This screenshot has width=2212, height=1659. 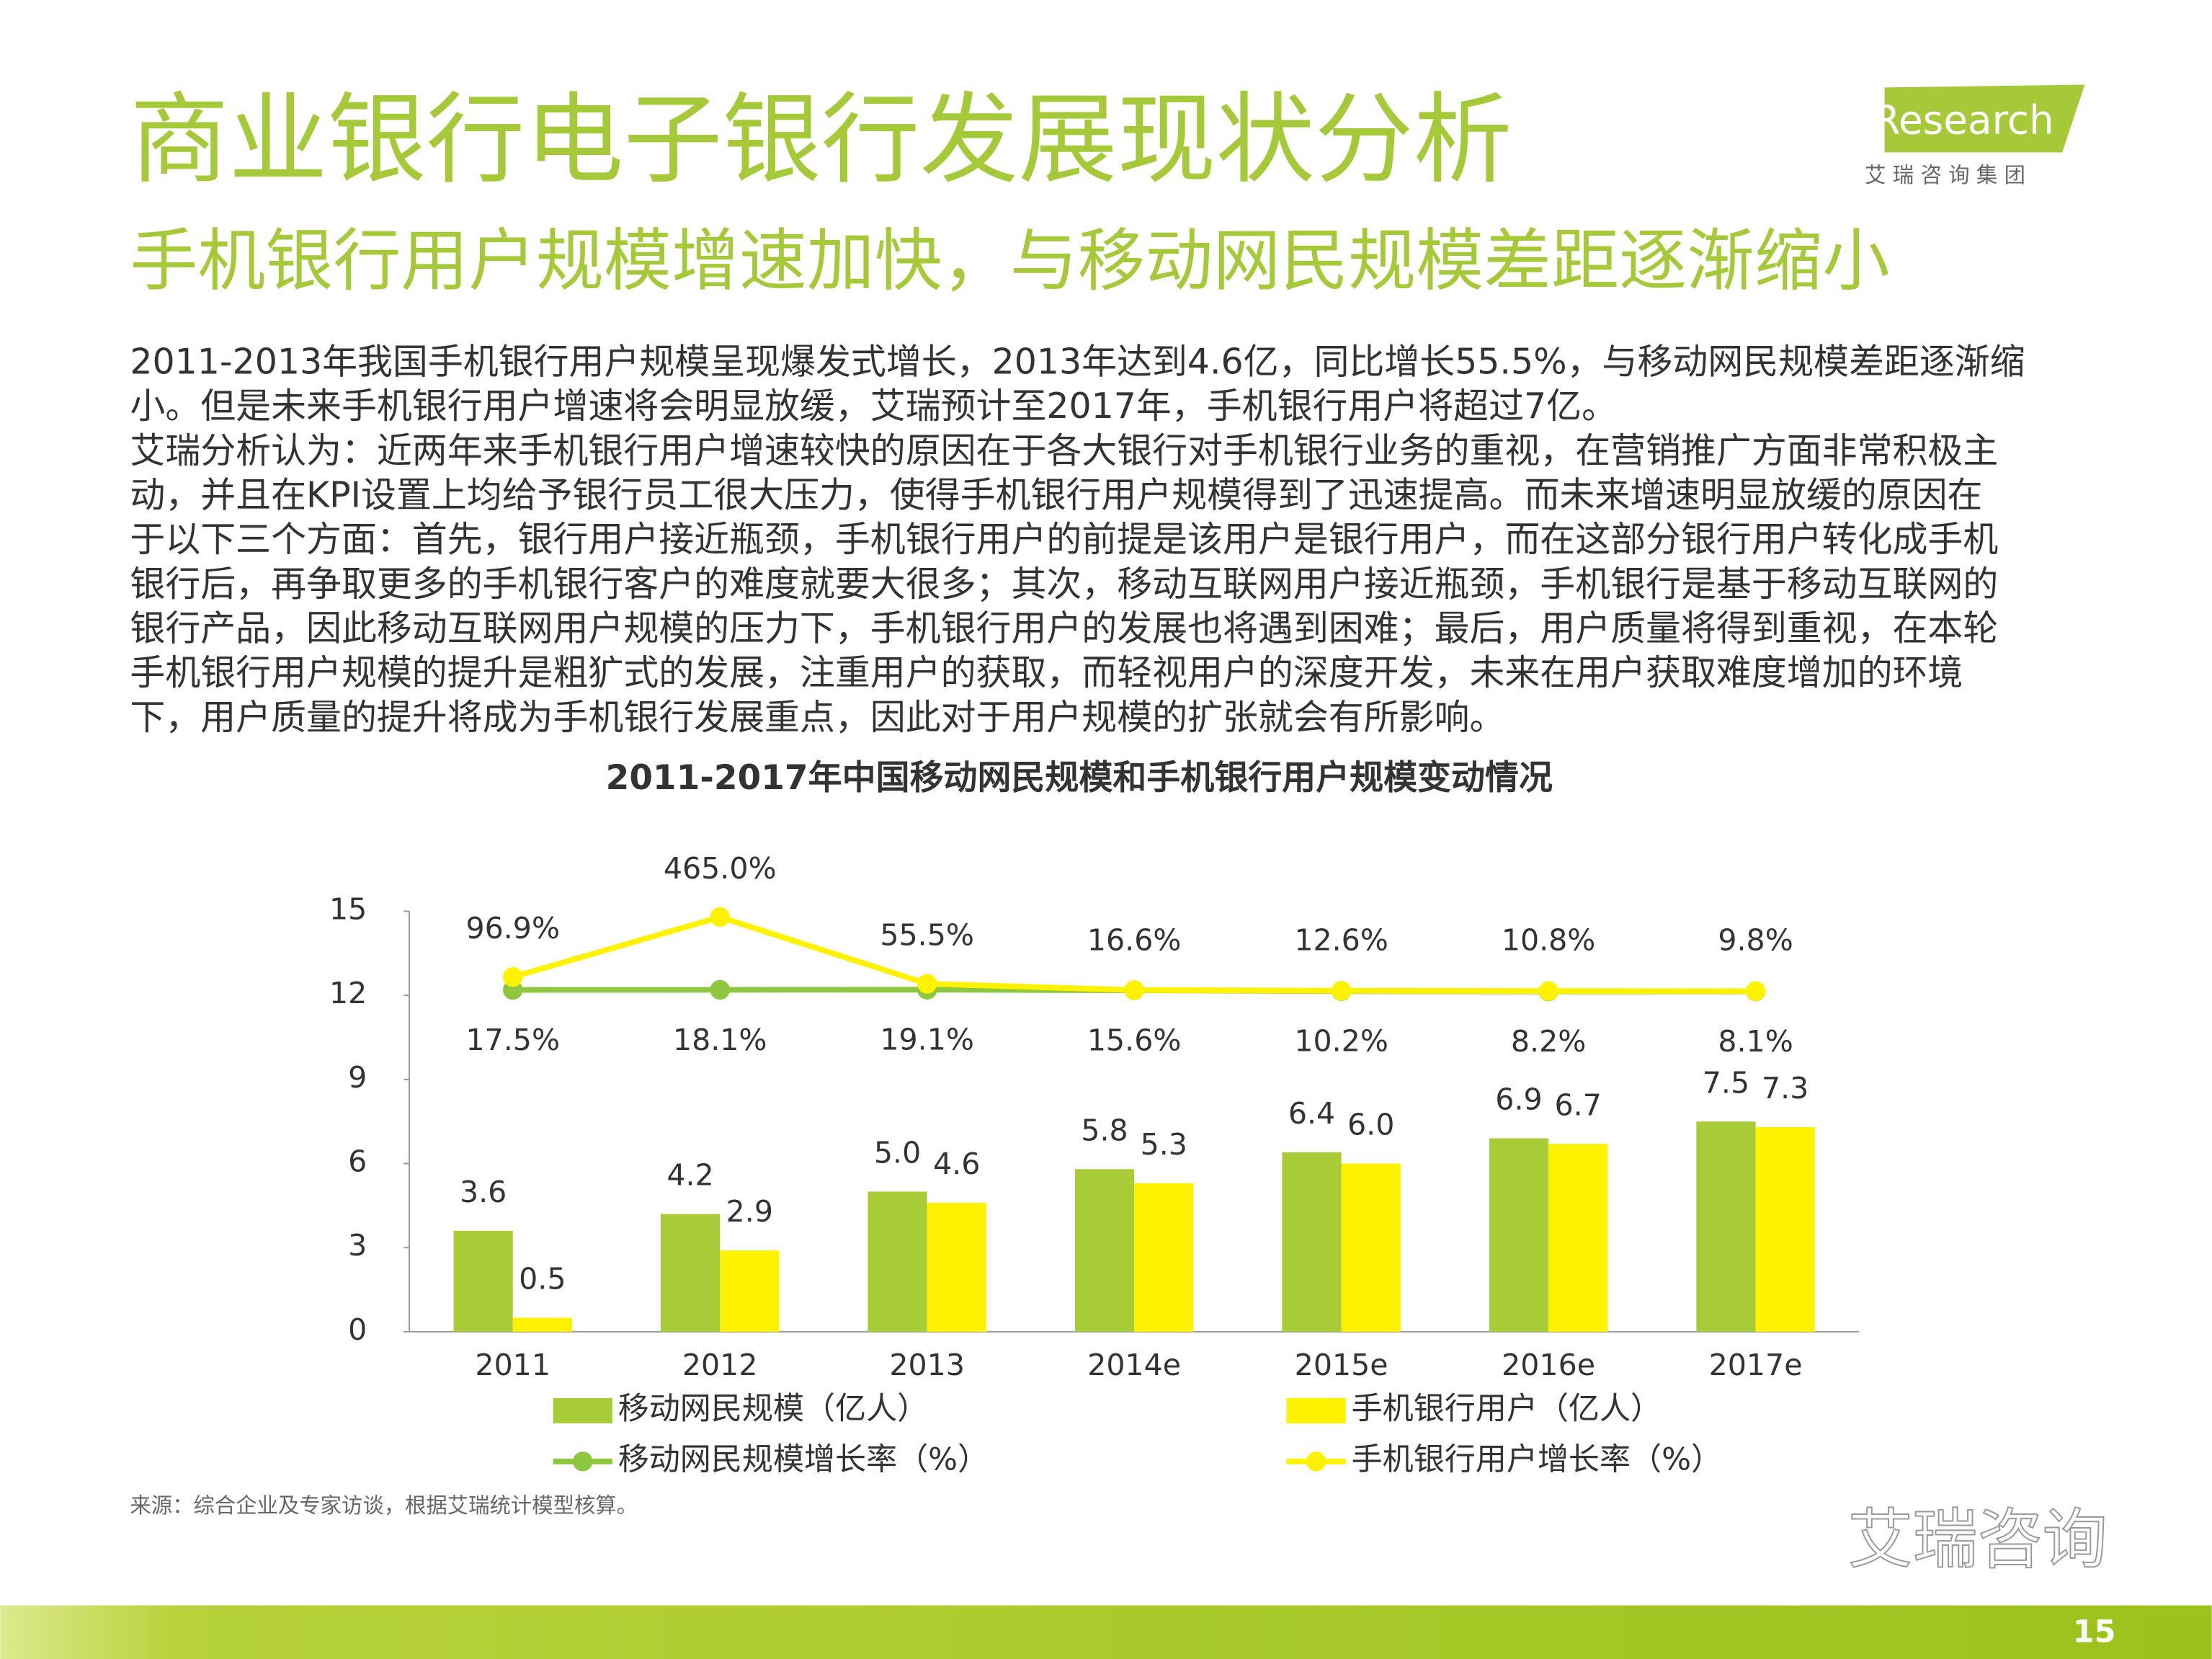 What do you see at coordinates (750, 1211) in the screenshot?
I see `bar-label: 2.9` at bounding box center [750, 1211].